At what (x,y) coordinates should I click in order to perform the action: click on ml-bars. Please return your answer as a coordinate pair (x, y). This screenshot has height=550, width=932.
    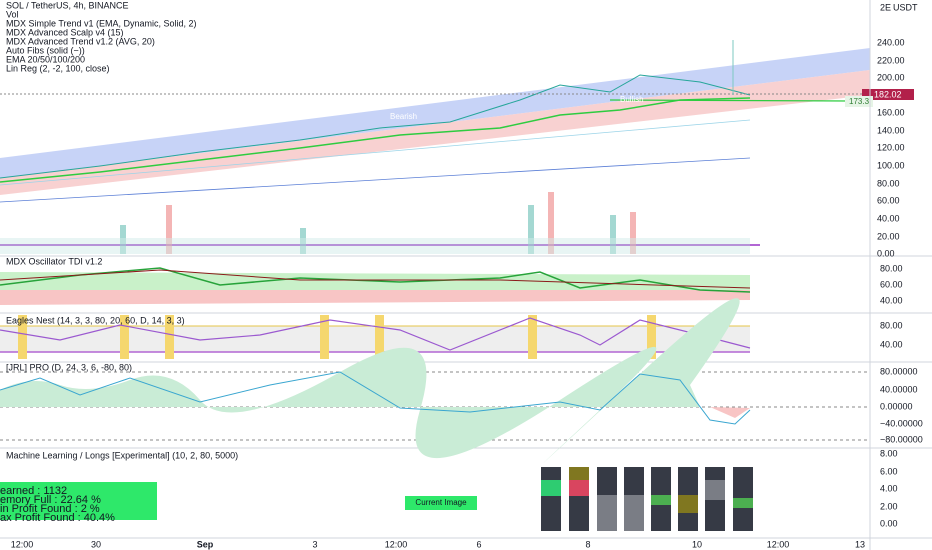
    Looking at the image, I should click on (647, 499).